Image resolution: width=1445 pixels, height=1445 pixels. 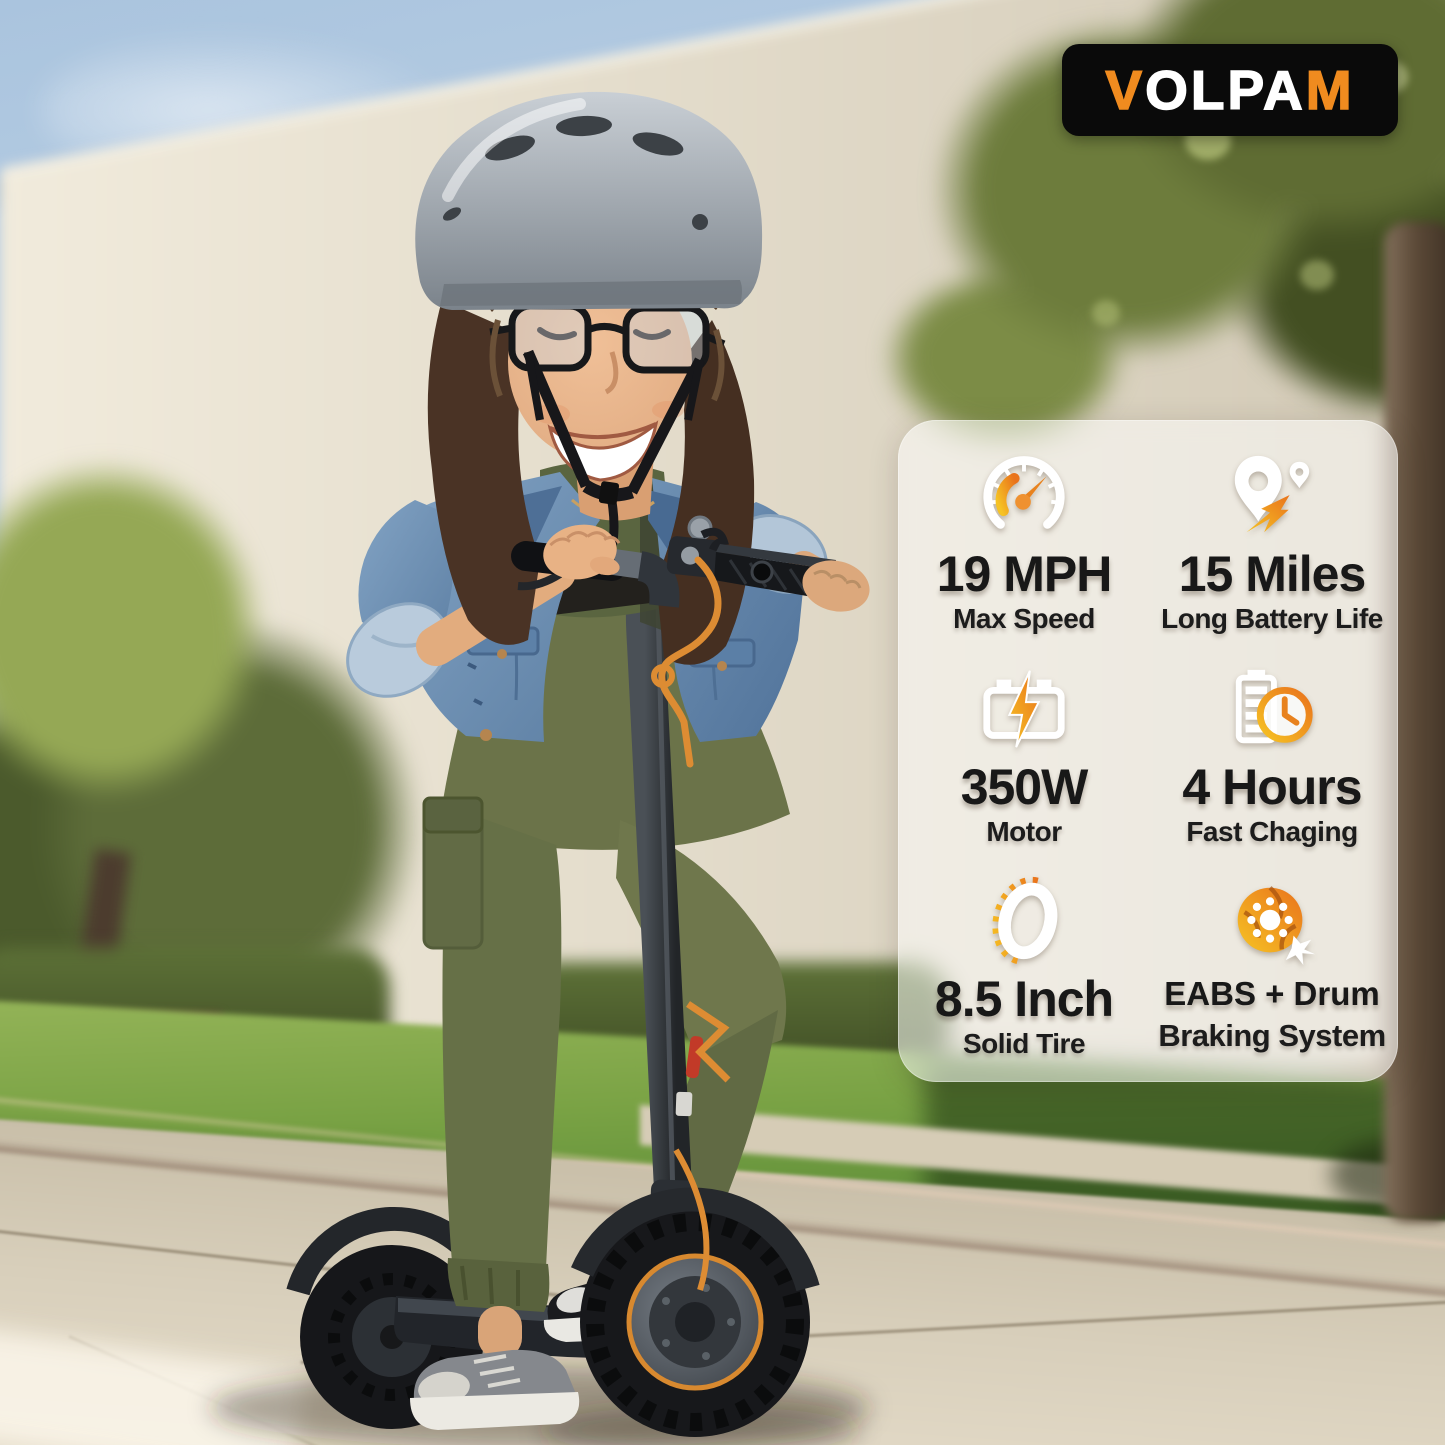 I want to click on logo-letter-m: M, so click(x=1330, y=90).